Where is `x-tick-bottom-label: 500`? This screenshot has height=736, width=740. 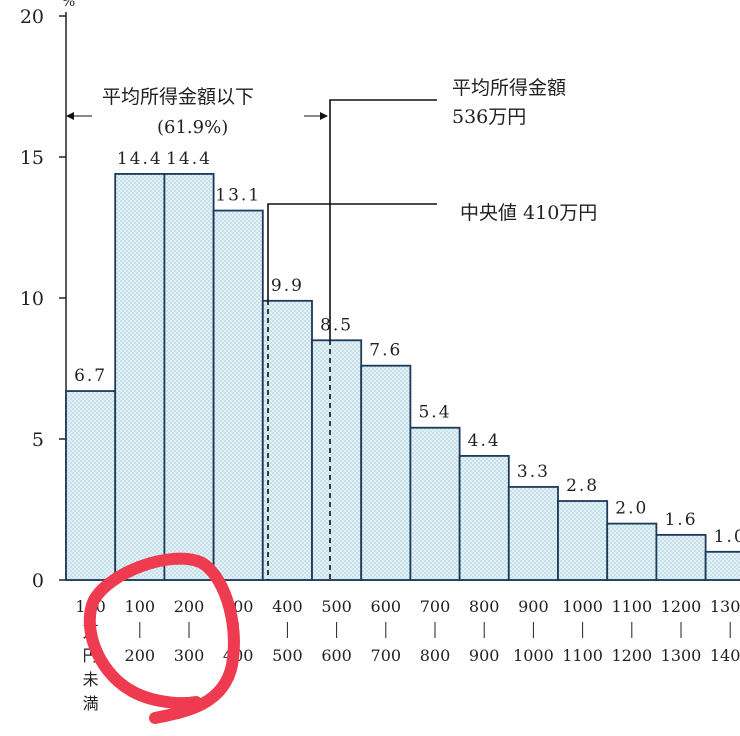
x-tick-bottom-label: 500 is located at coordinates (287, 655).